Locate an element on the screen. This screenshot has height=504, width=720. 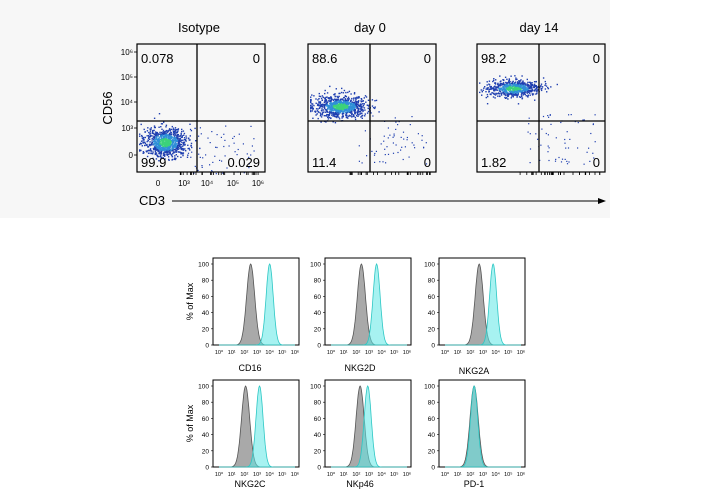
y-tick-label: 40 is located at coordinates (206, 313).